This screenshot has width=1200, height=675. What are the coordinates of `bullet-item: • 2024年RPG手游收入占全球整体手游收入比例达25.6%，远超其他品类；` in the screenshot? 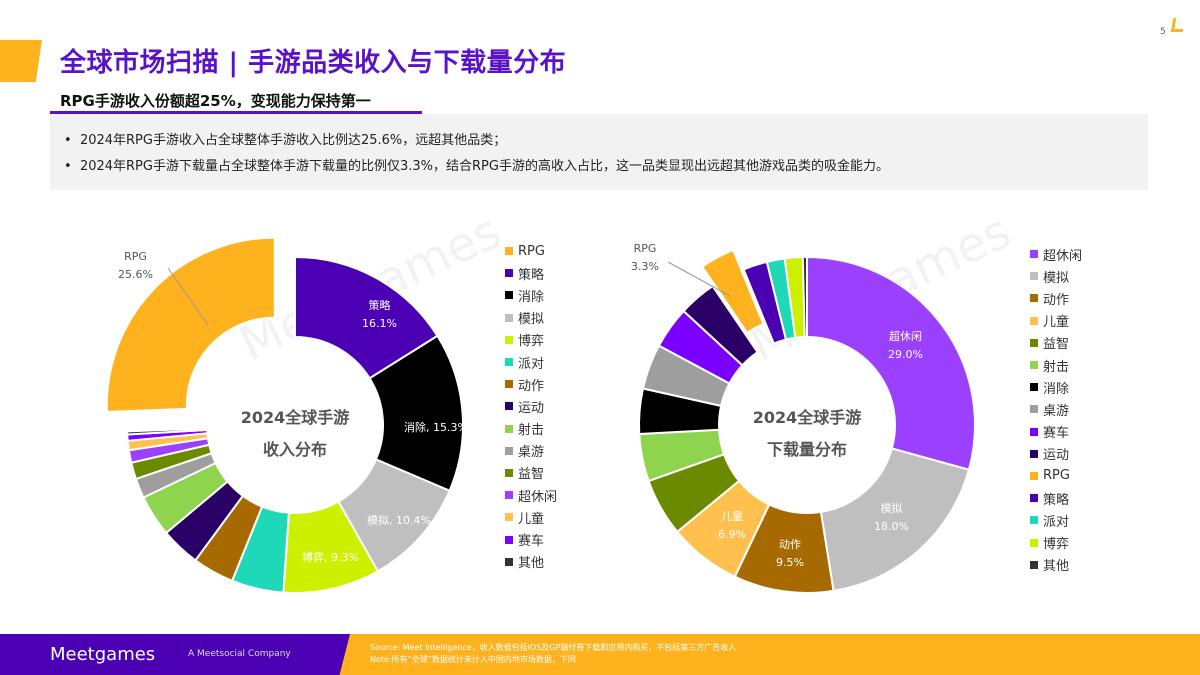 It's located at (285, 140).